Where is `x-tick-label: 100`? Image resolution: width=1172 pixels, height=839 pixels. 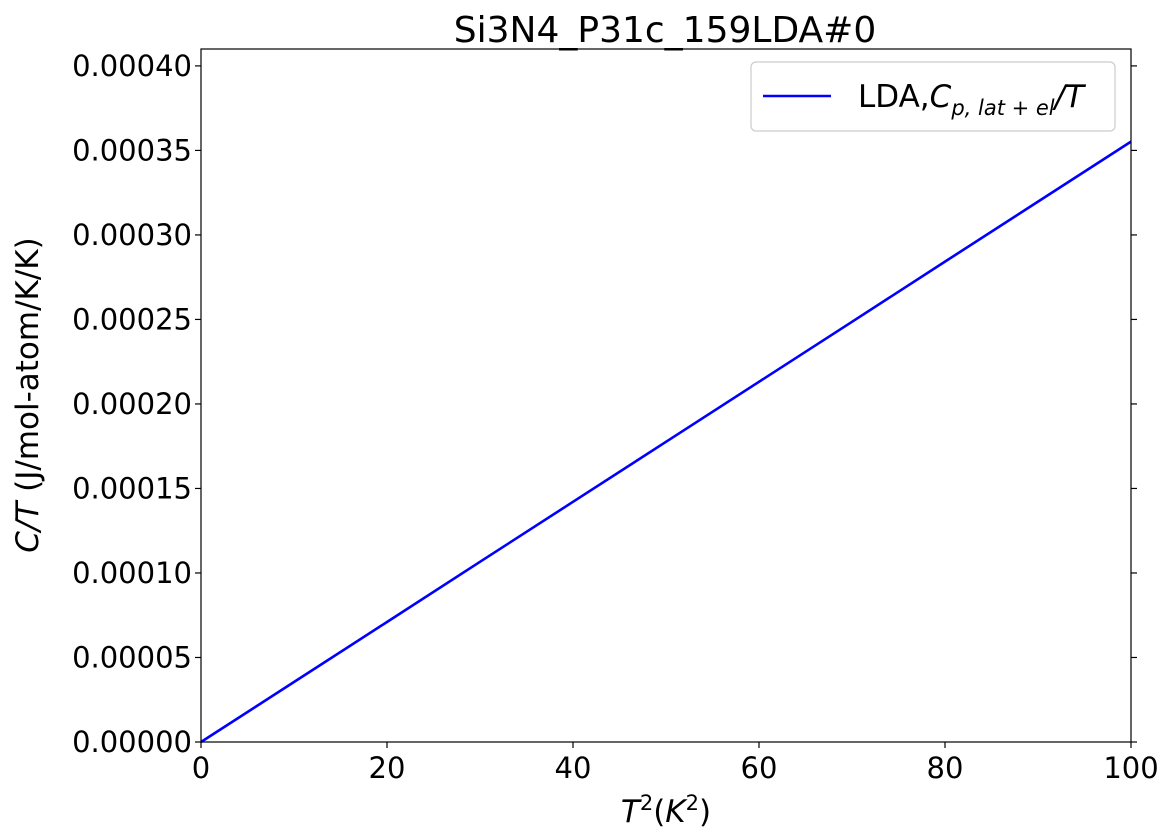
x-tick-label: 100 is located at coordinates (1130, 768).